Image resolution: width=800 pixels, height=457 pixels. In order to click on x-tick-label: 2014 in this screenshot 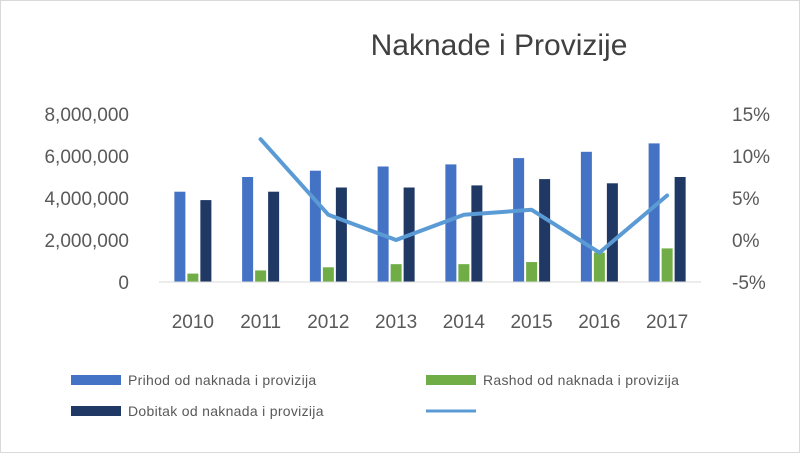, I will do `click(464, 322)`.